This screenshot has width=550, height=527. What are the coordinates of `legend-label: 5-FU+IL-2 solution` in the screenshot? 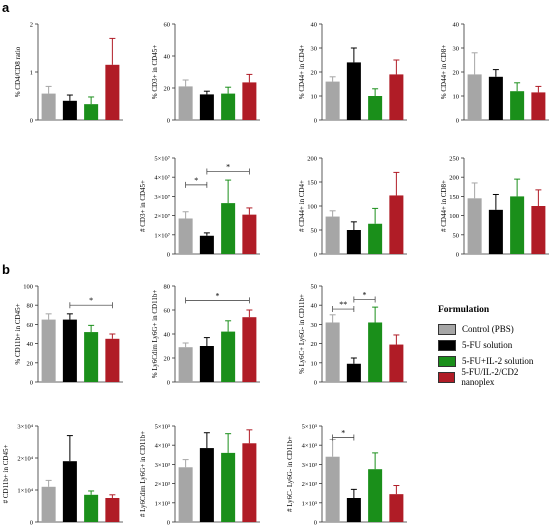 It's located at (498, 361).